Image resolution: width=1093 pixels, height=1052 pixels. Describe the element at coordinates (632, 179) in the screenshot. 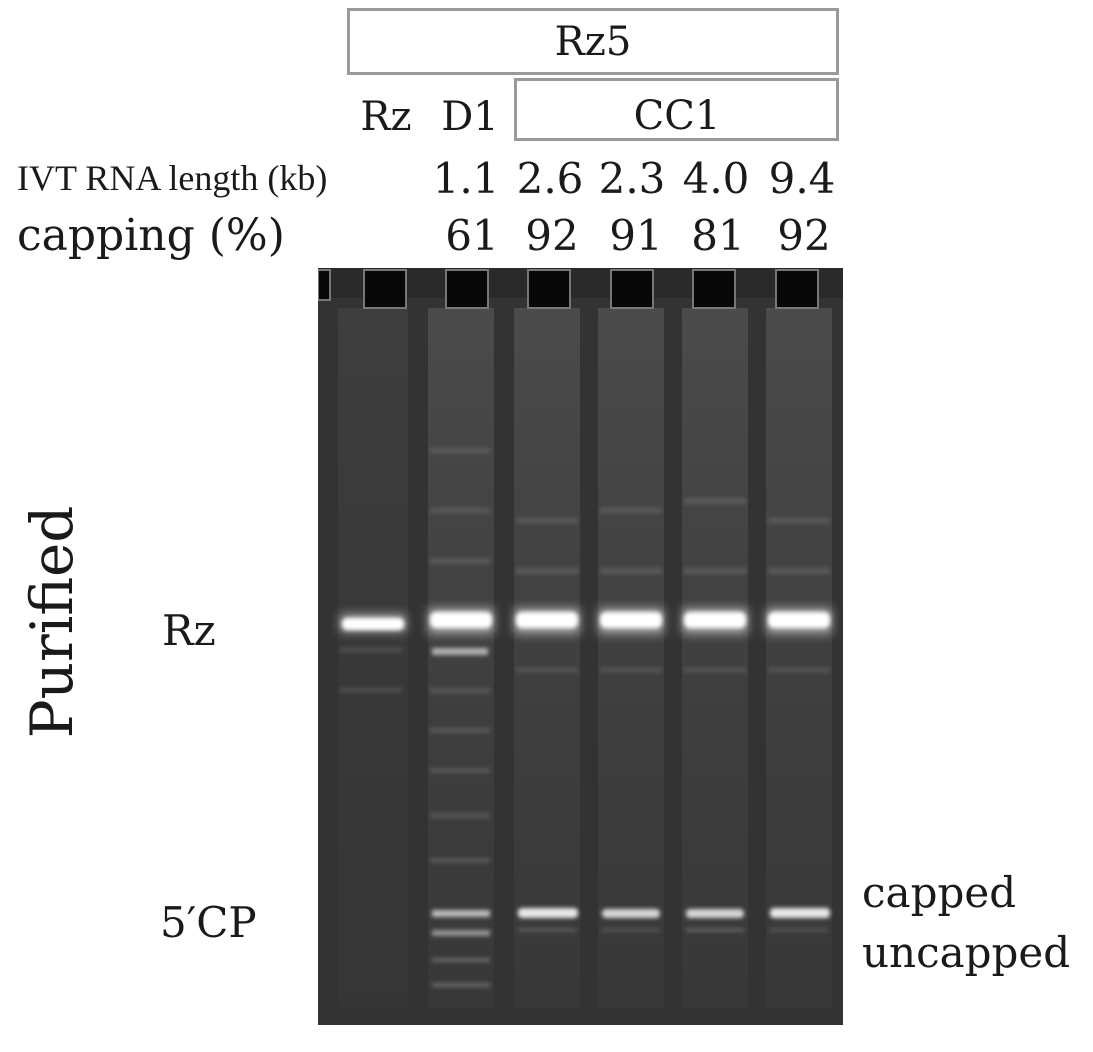

I see `length-value: 2.3` at that location.